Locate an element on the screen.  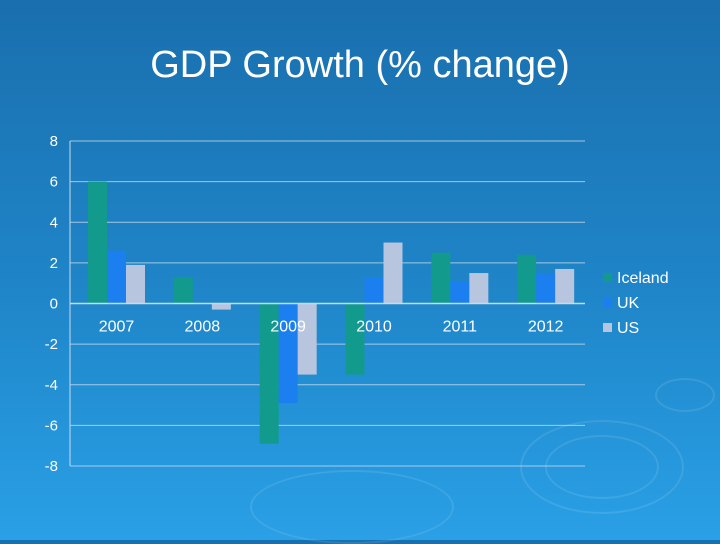
x-tick-label: 2012 is located at coordinates (546, 327).